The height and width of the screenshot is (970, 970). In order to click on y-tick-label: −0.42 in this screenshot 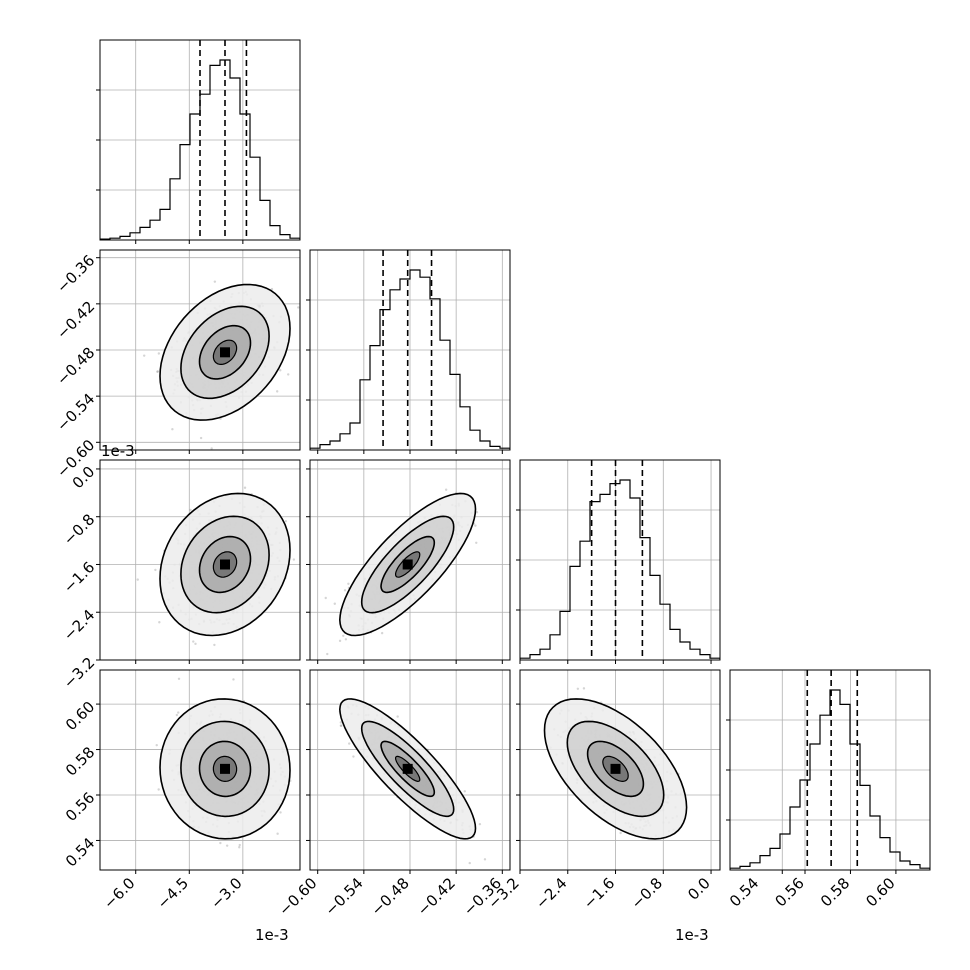, I will do `click(75, 319)`.